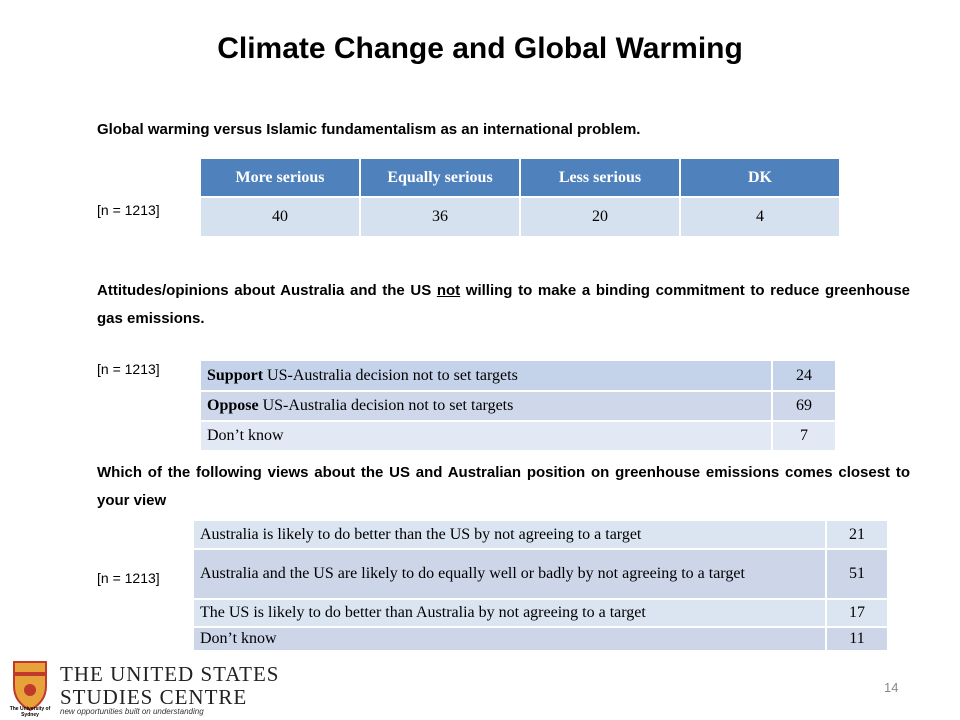 This screenshot has width=960, height=720. Describe the element at coordinates (440, 217) in the screenshot. I see `data-cell: 36` at that location.